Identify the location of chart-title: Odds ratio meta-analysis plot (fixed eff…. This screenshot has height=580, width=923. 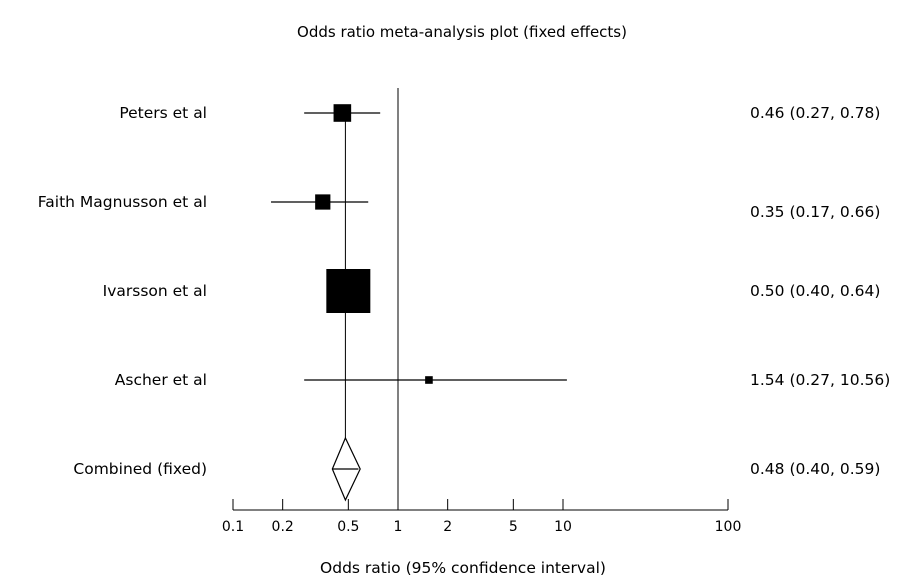
(462, 32).